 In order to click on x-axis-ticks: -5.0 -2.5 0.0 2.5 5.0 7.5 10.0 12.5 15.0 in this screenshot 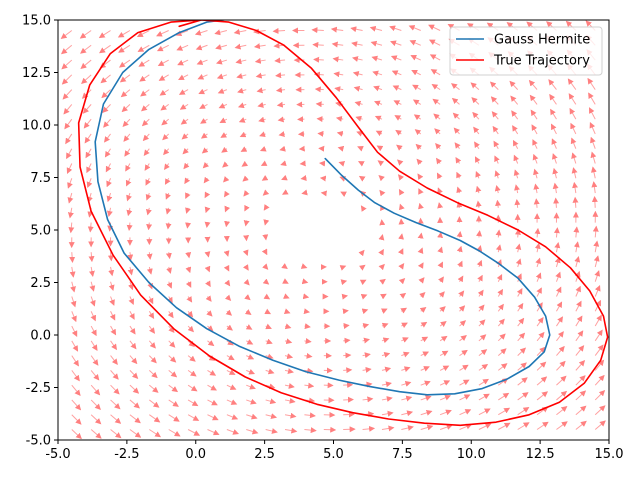, I will do `click(334, 451)`.